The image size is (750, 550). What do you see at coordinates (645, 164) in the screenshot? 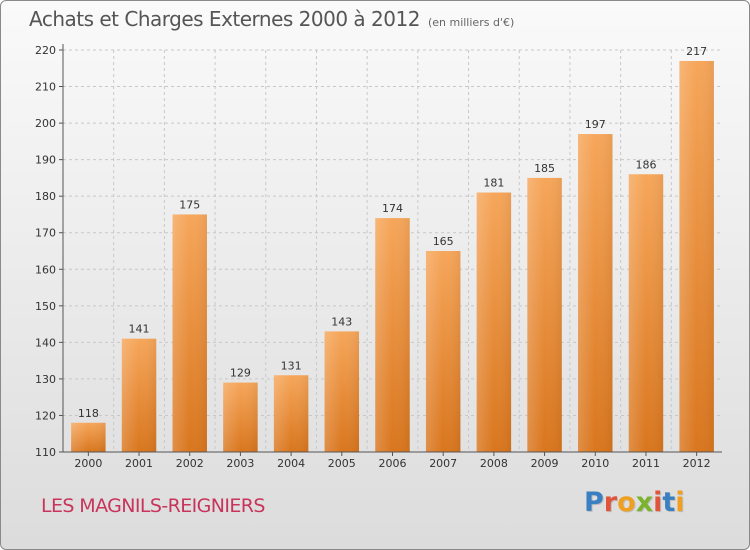
I see `bar-value-label: 186` at bounding box center [645, 164].